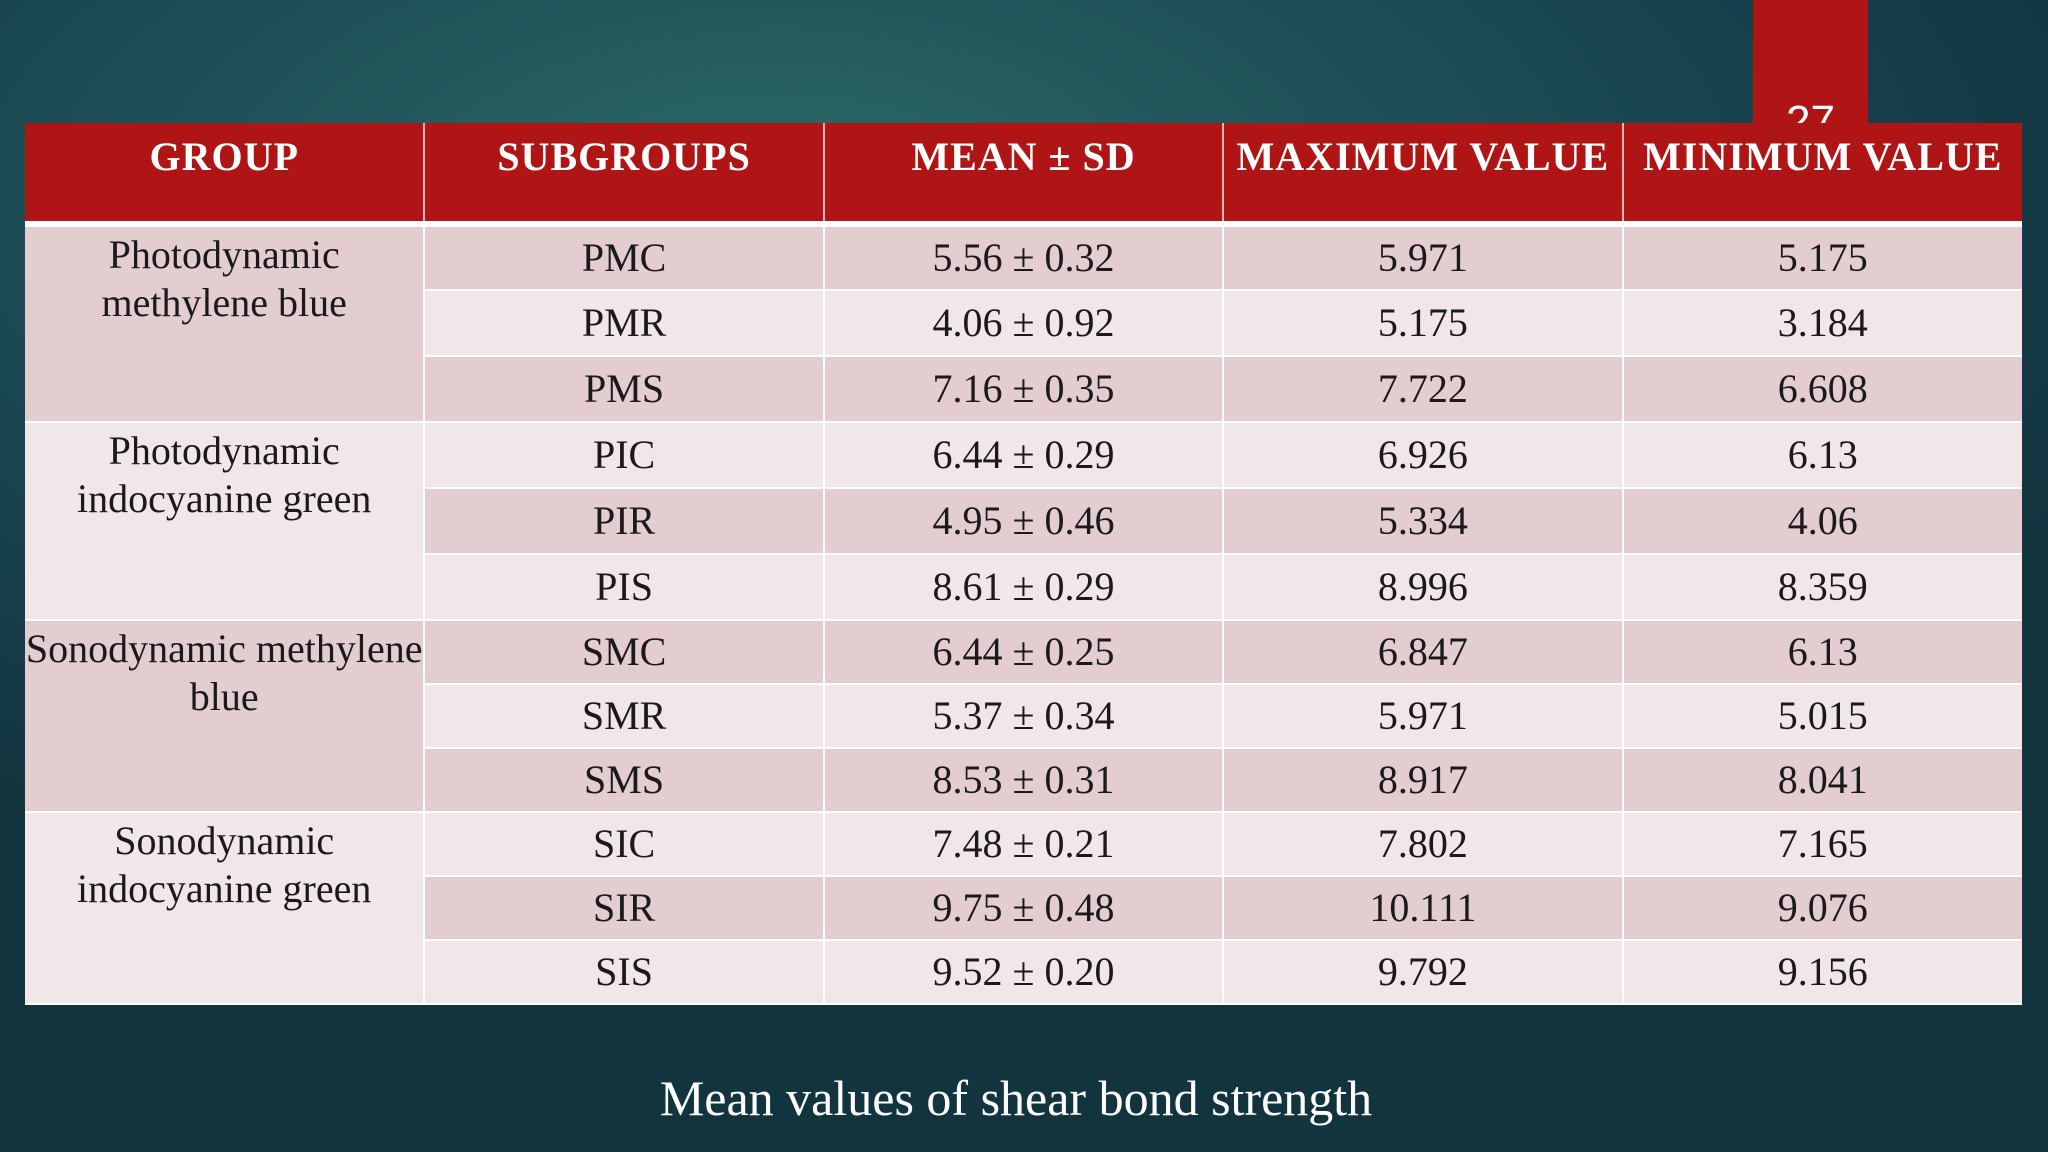 This screenshot has width=2048, height=1152. I want to click on mean-sd-cell: 9.52 ± 0.20, so click(1024, 972).